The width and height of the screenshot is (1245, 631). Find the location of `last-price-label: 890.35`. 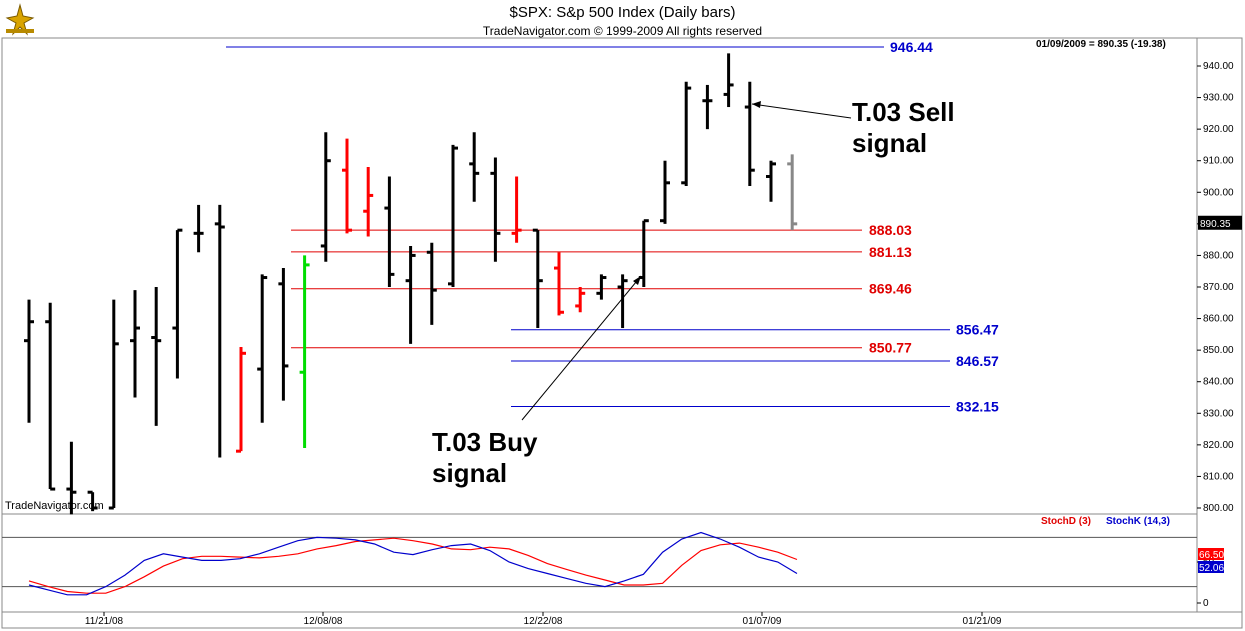

last-price-label: 890.35 is located at coordinates (1215, 224).